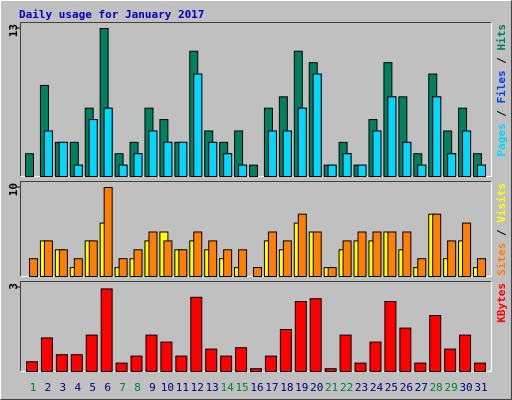 This screenshot has width=512, height=400. Describe the element at coordinates (346, 387) in the screenshot. I see `x-tick-label: 22` at that location.